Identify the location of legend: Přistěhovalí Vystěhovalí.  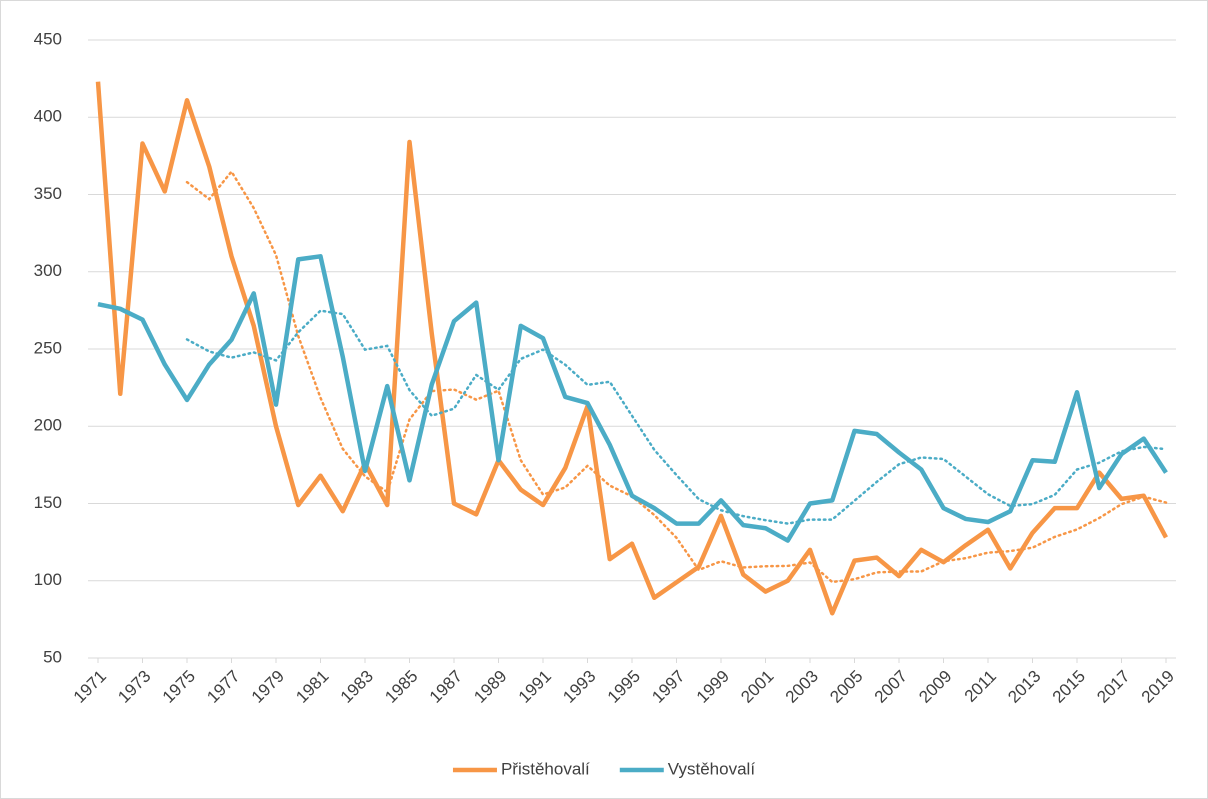
(604, 768).